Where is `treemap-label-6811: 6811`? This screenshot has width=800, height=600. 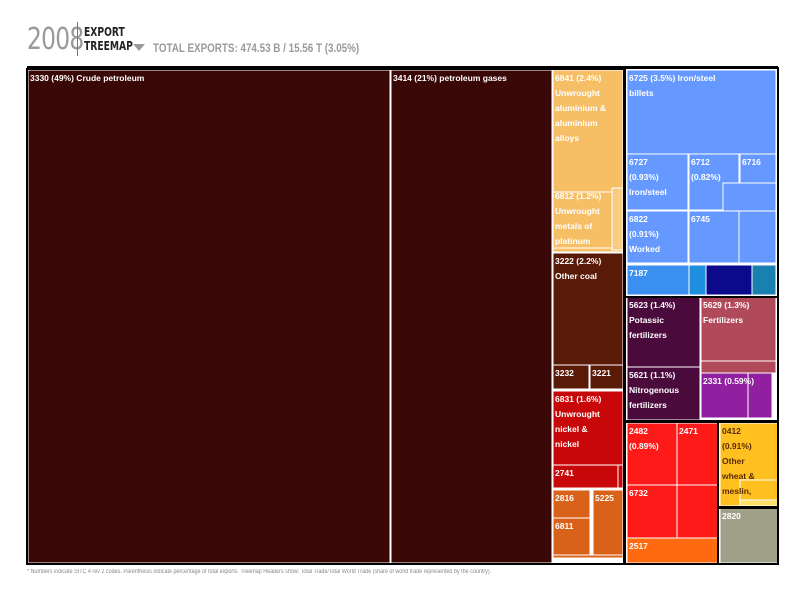
treemap-label-6811: 6811 is located at coordinates (564, 526).